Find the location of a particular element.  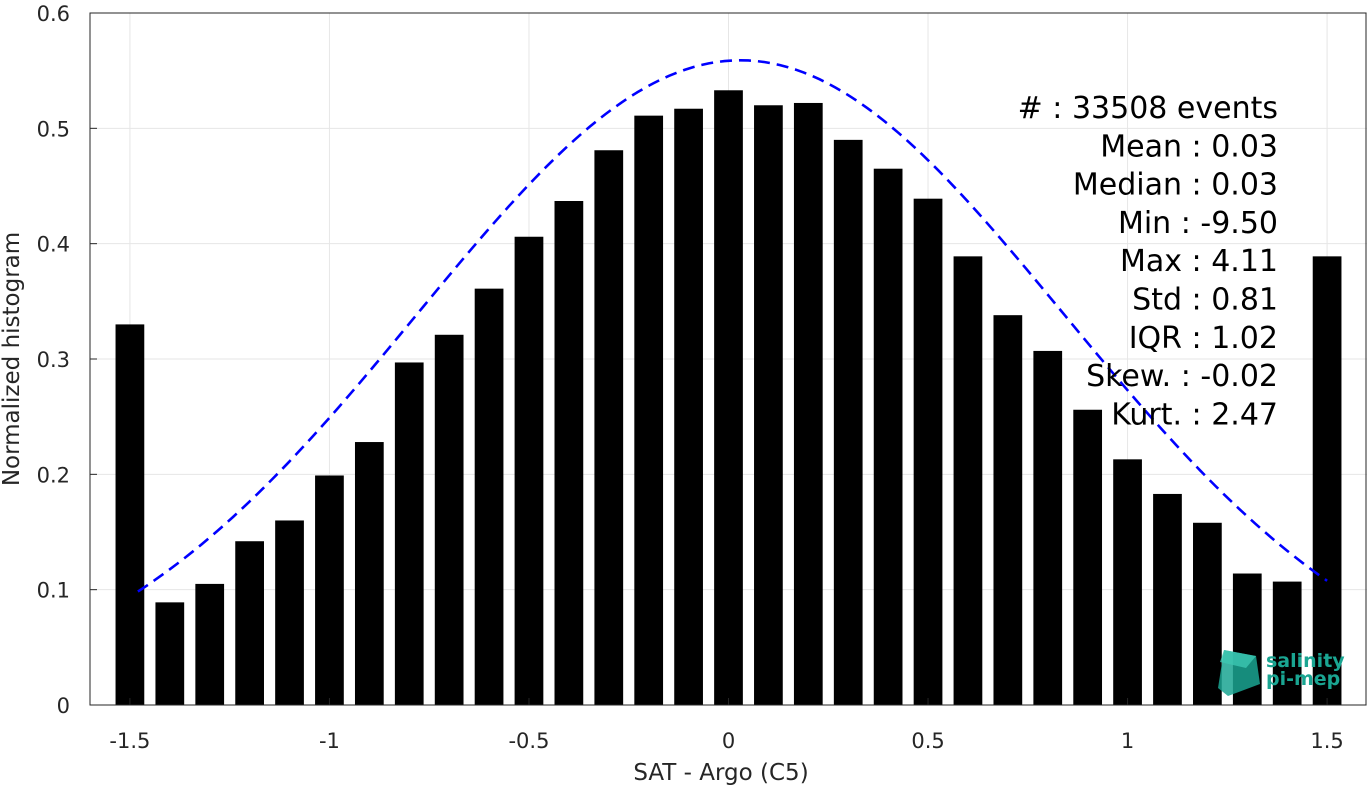

stat-line-6: IQR : 1.02 is located at coordinates (1203, 338).